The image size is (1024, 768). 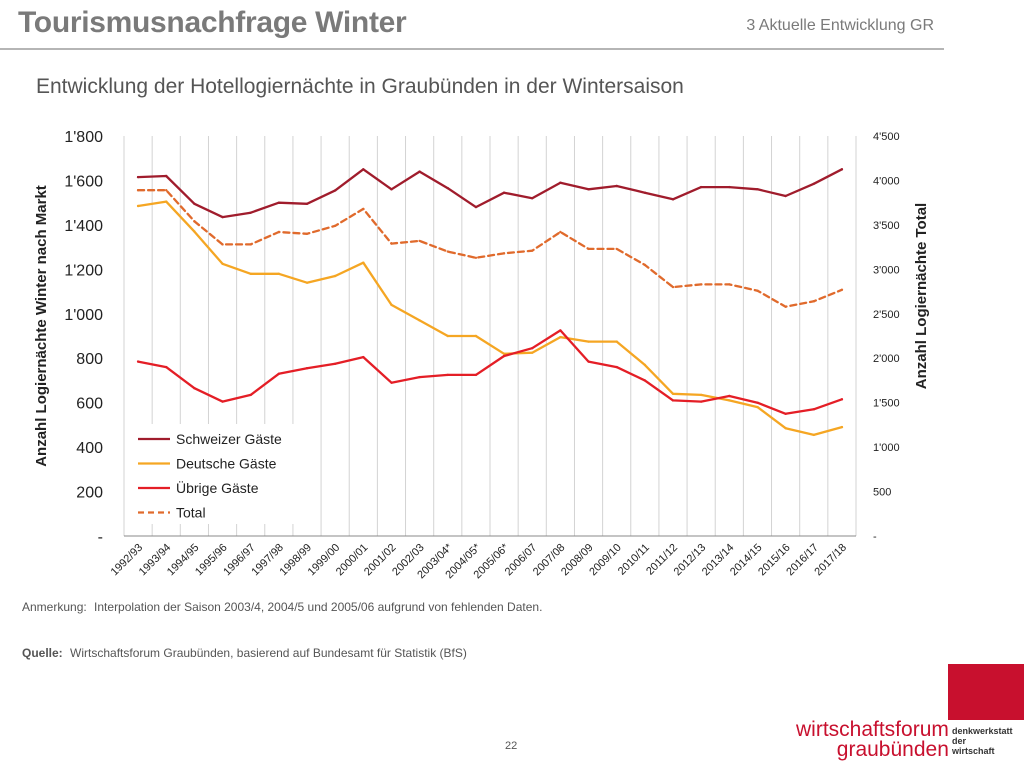 I want to click on y2-tick-label: 3'000, so click(x=886, y=270).